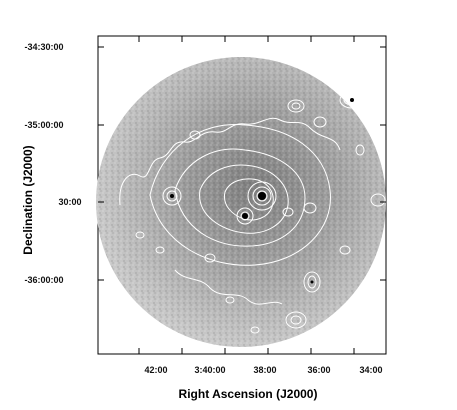 The height and width of the screenshot is (410, 457). What do you see at coordinates (370, 370) in the screenshot?
I see `x-tick-label: 34:00` at bounding box center [370, 370].